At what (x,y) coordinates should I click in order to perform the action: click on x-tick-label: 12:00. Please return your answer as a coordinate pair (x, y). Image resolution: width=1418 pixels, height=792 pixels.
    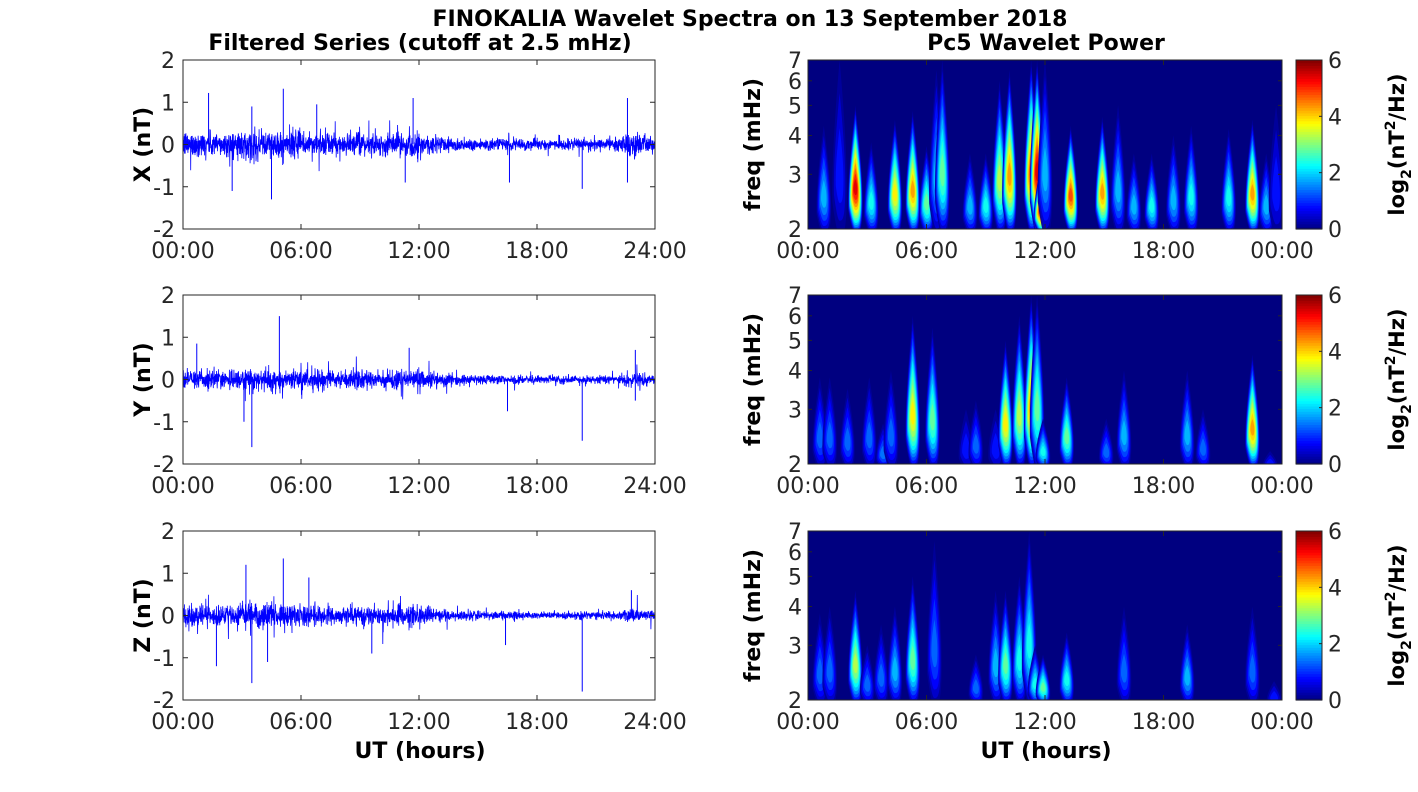
    Looking at the image, I should click on (1044, 722).